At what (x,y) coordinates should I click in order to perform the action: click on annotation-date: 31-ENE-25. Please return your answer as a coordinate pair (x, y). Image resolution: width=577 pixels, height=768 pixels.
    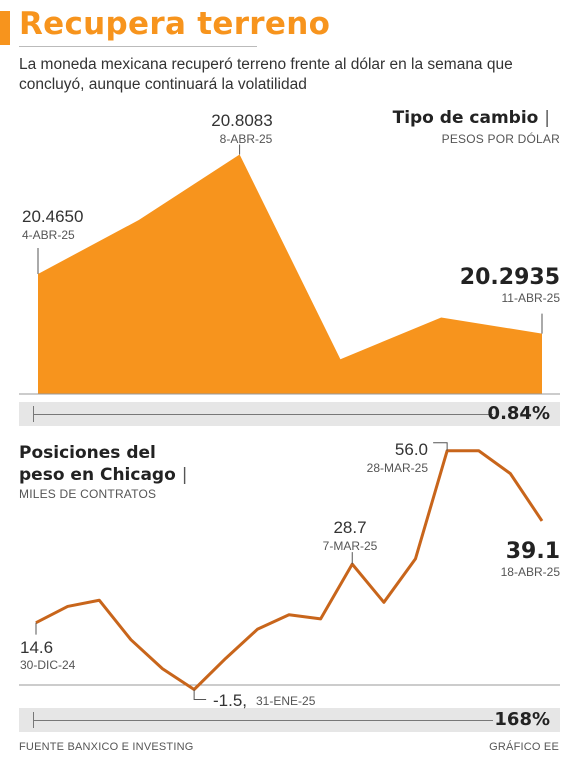
    Looking at the image, I should click on (286, 701).